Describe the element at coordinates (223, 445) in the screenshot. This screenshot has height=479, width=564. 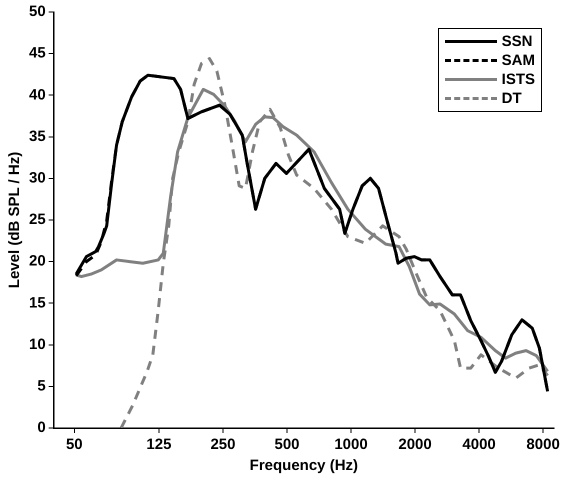
I see `x-tick-label: 250` at that location.